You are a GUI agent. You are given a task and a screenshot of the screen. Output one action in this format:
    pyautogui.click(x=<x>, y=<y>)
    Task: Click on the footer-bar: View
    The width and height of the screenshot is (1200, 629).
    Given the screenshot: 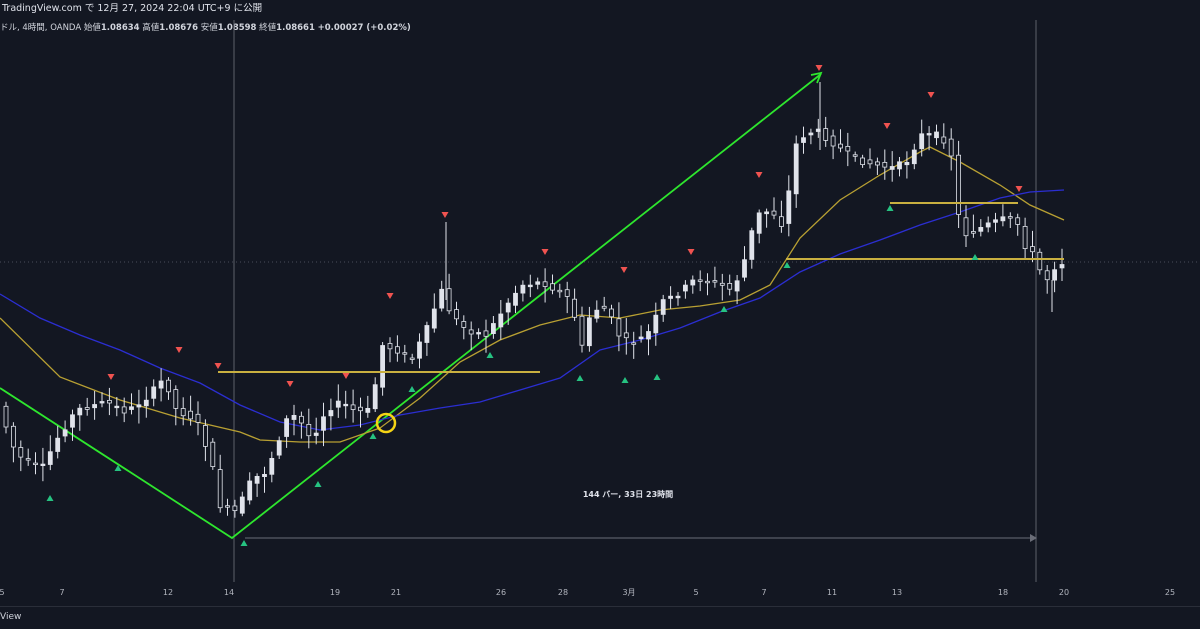 What is the action you would take?
    pyautogui.click(x=600, y=617)
    